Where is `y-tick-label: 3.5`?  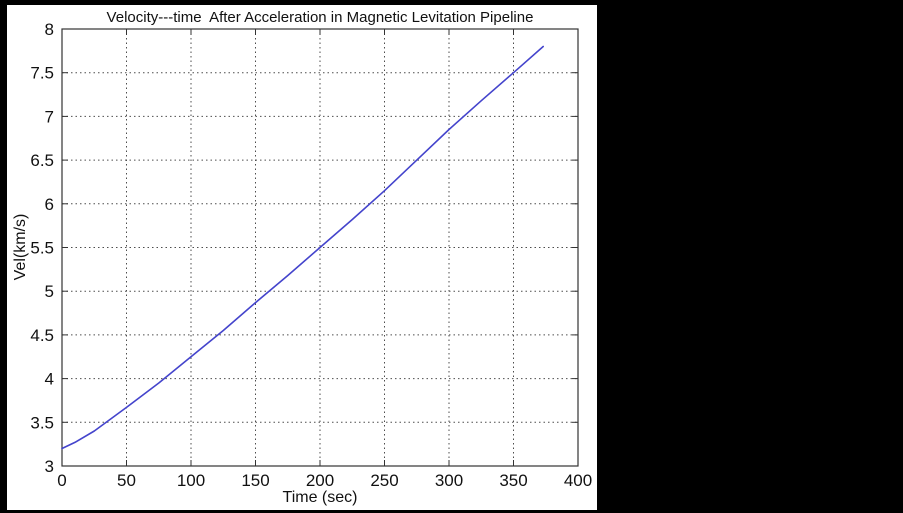
y-tick-label: 3.5 is located at coordinates (42, 422).